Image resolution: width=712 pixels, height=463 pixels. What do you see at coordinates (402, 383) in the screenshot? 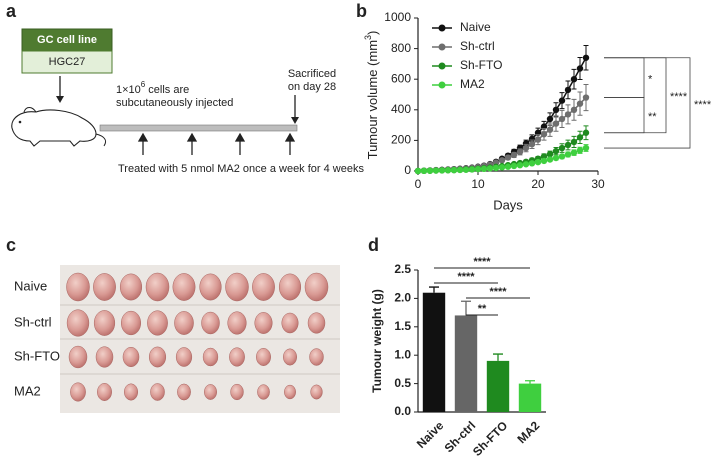
I see `y-tick-label: 0.5` at bounding box center [402, 383].